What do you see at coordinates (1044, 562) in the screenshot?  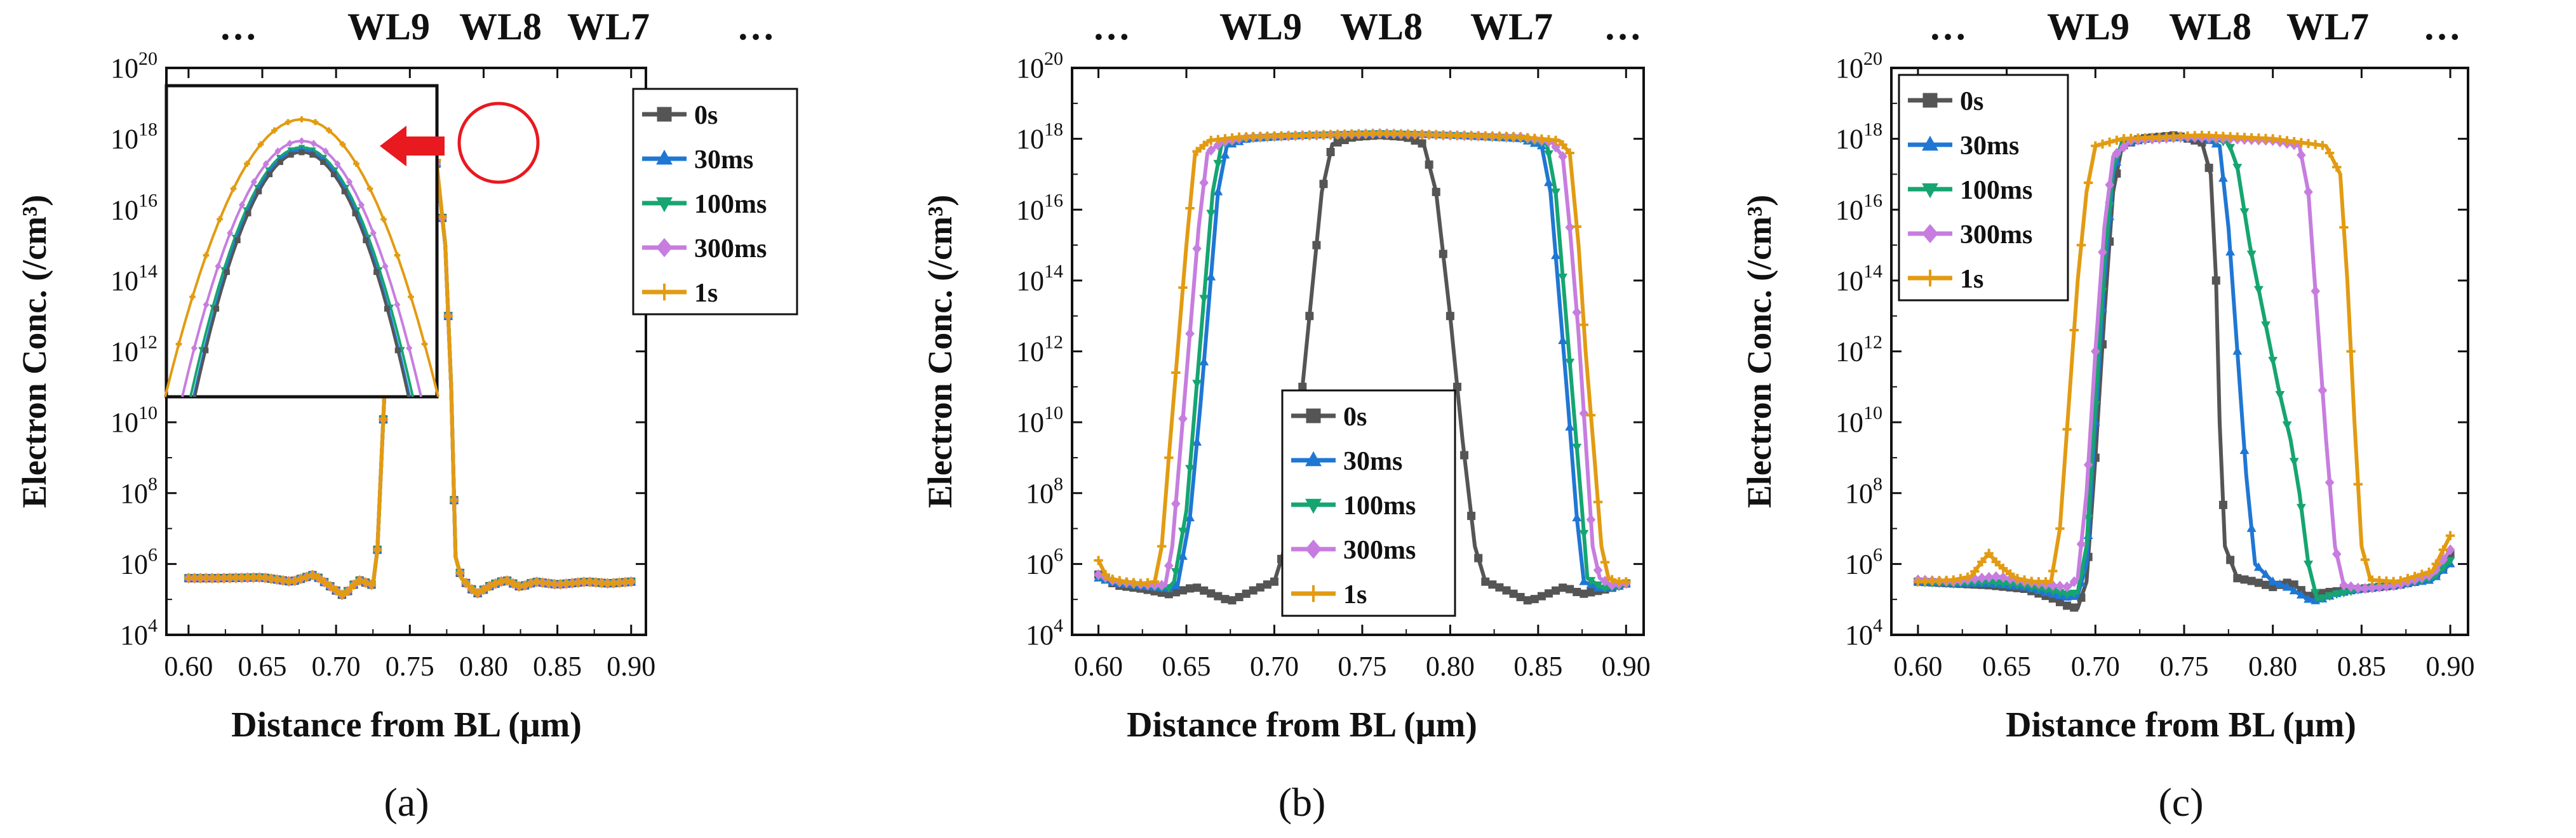 I see `y-tick-label: 10⁶` at bounding box center [1044, 562].